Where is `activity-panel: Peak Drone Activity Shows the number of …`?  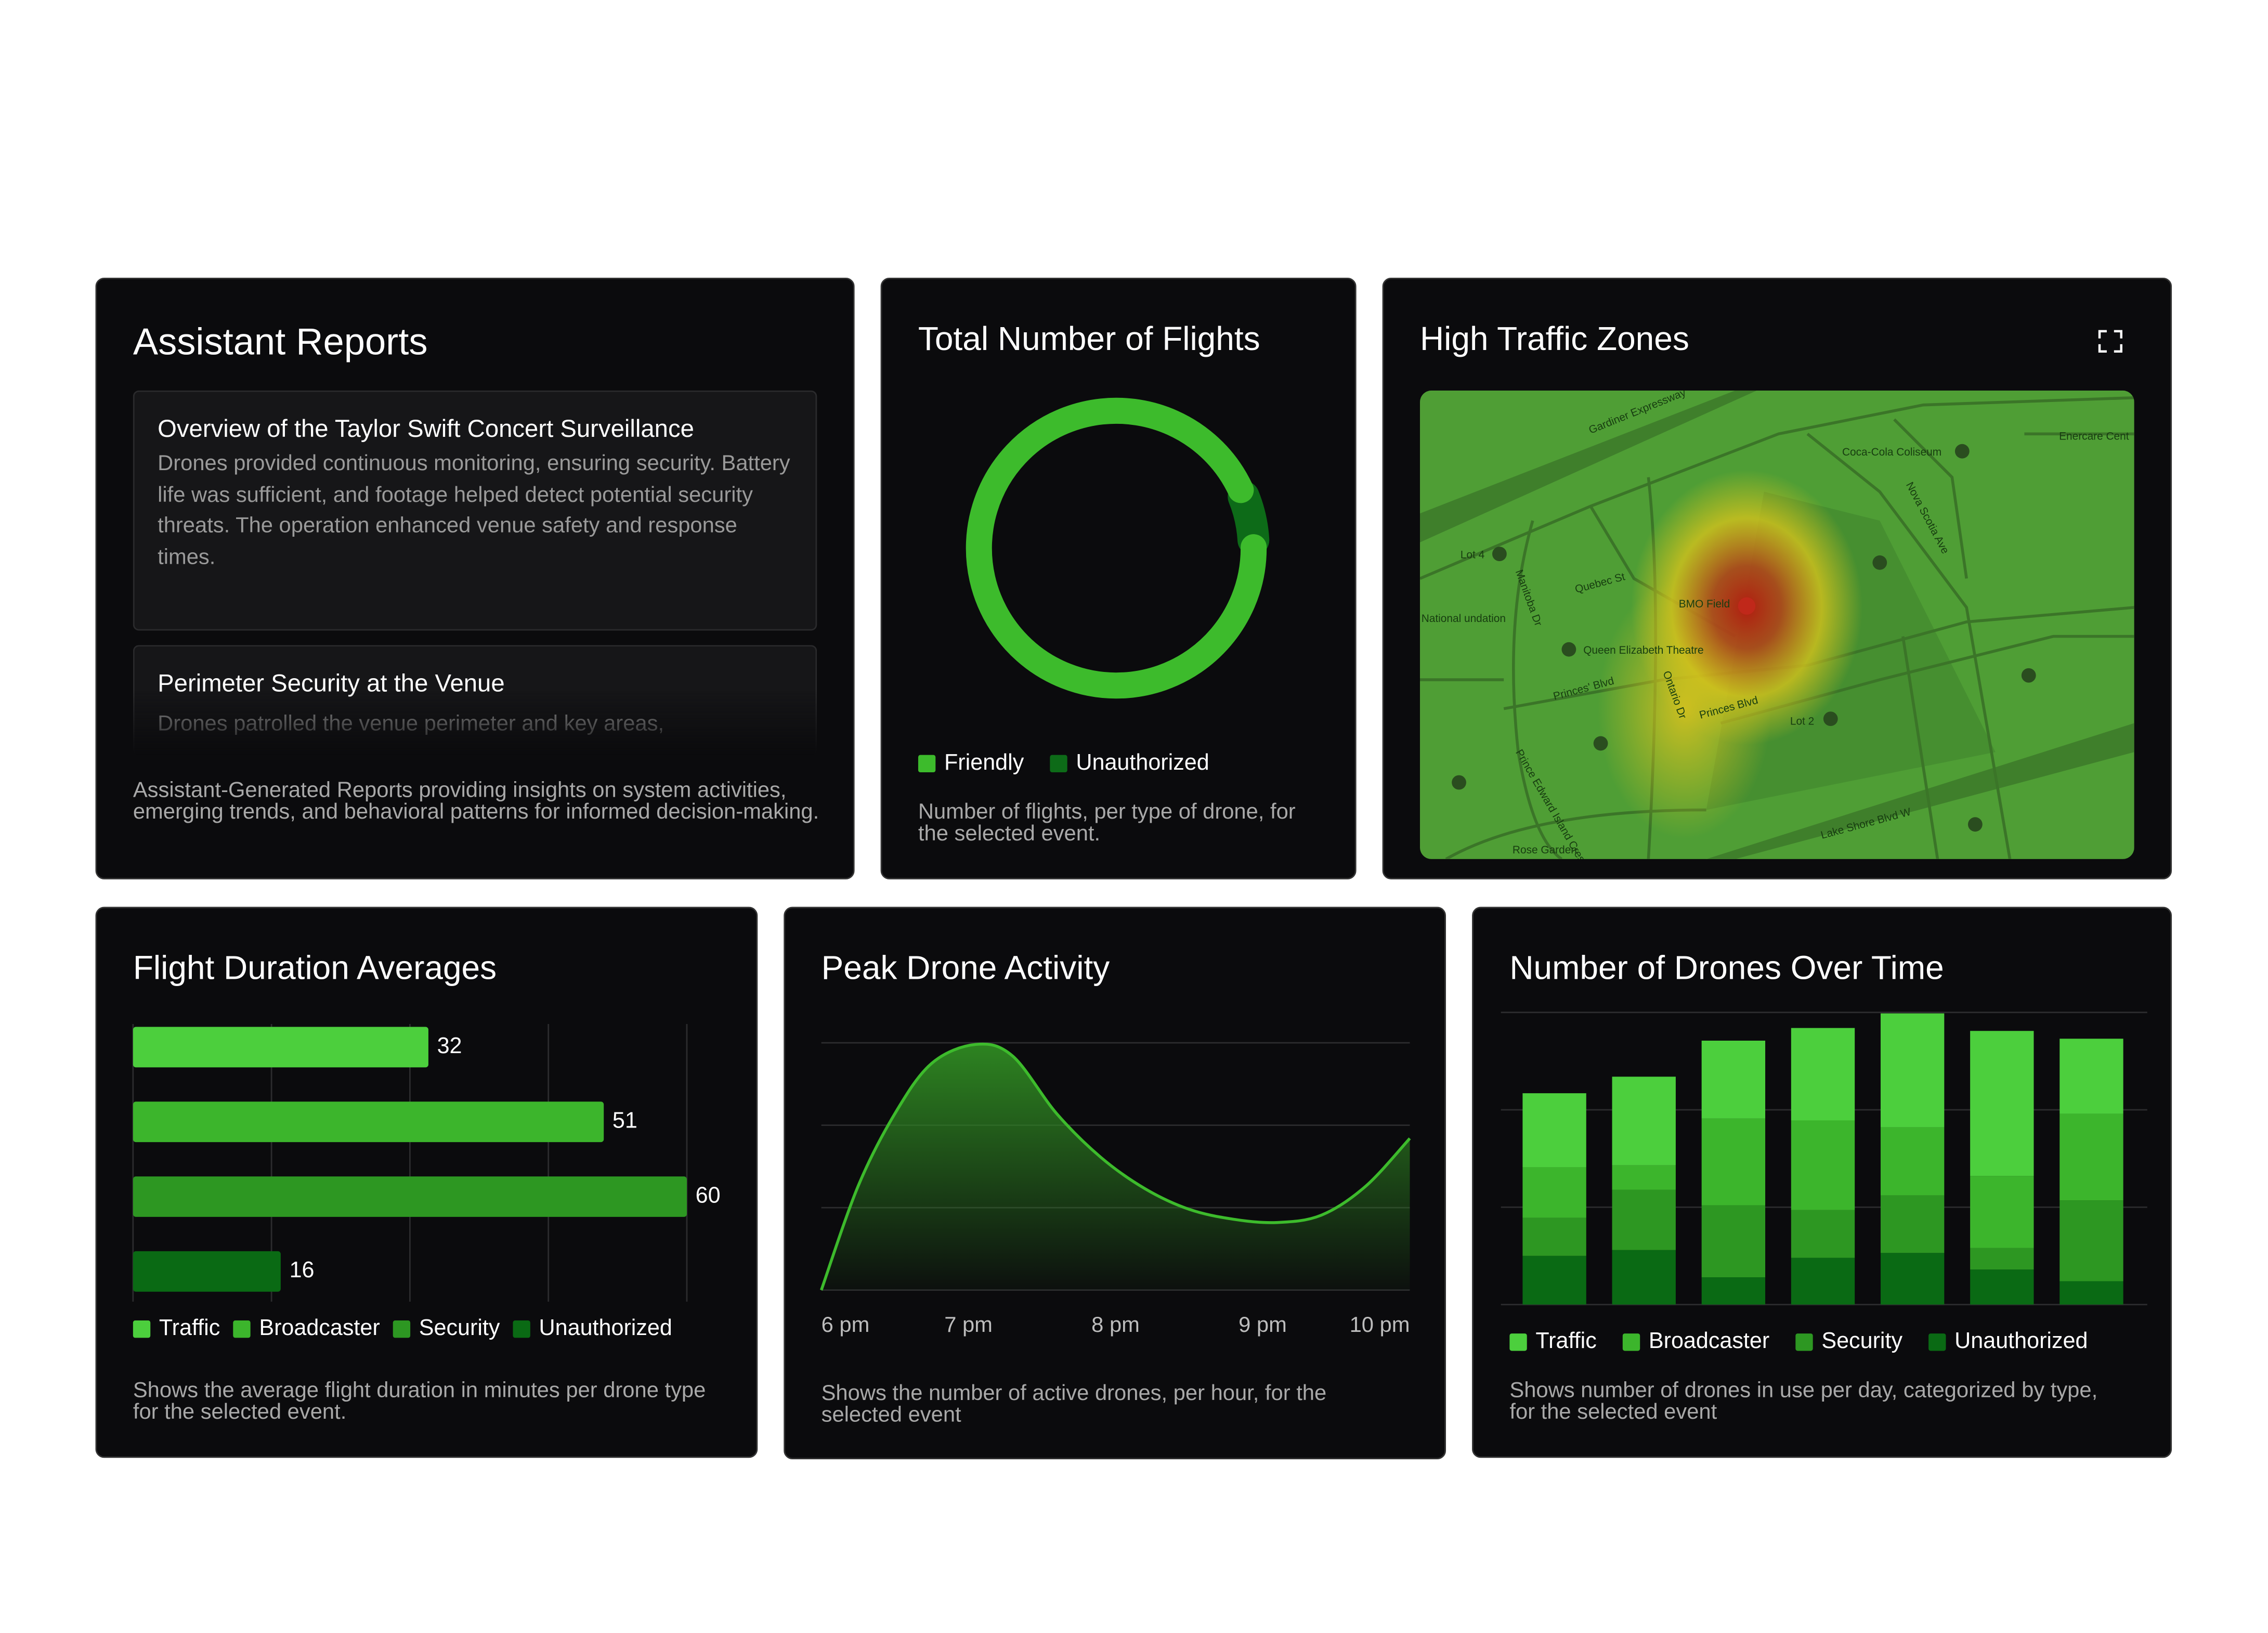
activity-panel: Peak Drone Activity Shows the number of … is located at coordinates (1115, 1183).